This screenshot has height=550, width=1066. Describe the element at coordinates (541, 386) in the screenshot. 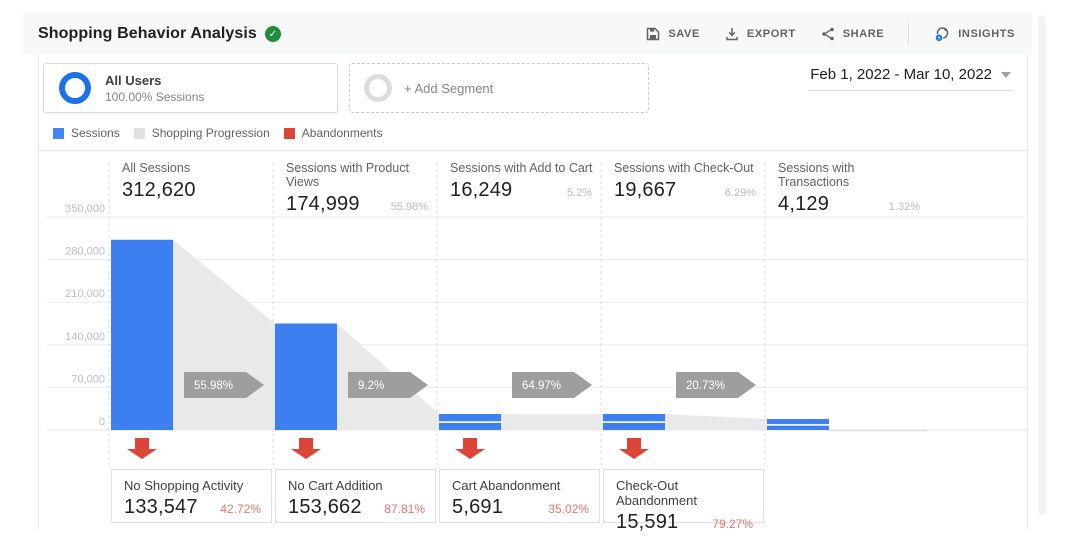

I see `progression-arrow-percent: 64.97%` at that location.